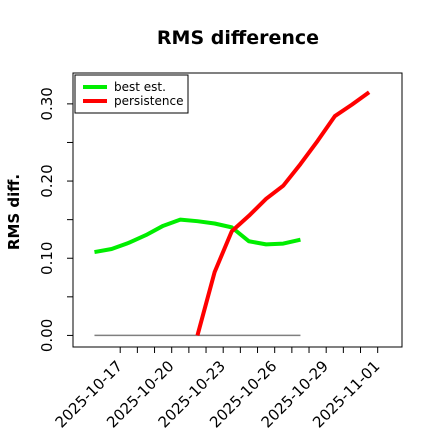  Describe the element at coordinates (14, 212) in the screenshot. I see `y-axis-label: RMS diff.` at that location.